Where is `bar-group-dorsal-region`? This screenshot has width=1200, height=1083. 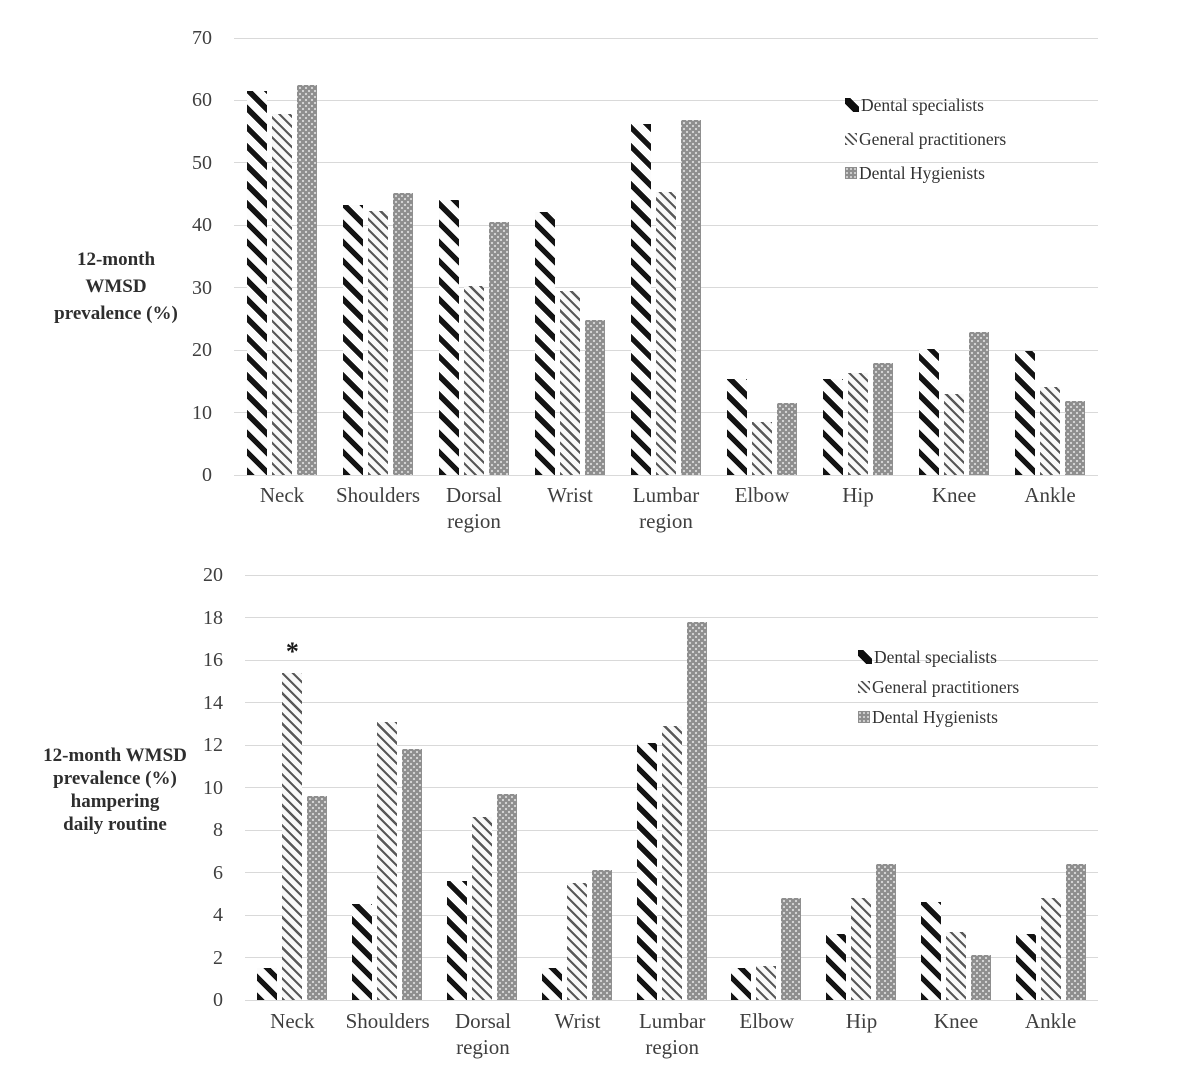
bar-group-dorsal-region is located at coordinates (474, 256).